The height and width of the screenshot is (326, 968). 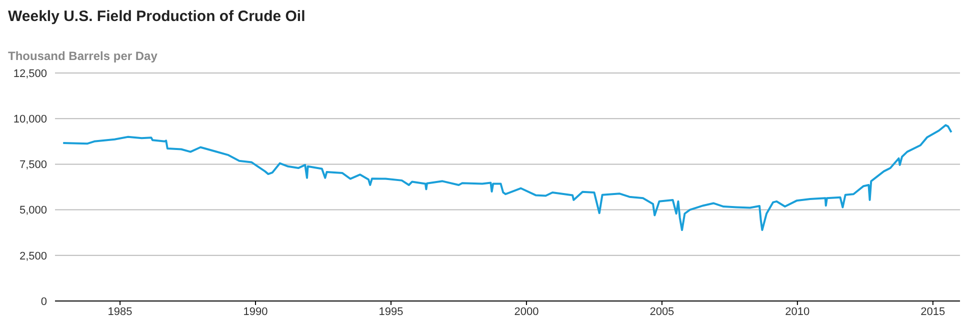 I want to click on y-axis-title: Thousand Barrels per Day, so click(x=83, y=56).